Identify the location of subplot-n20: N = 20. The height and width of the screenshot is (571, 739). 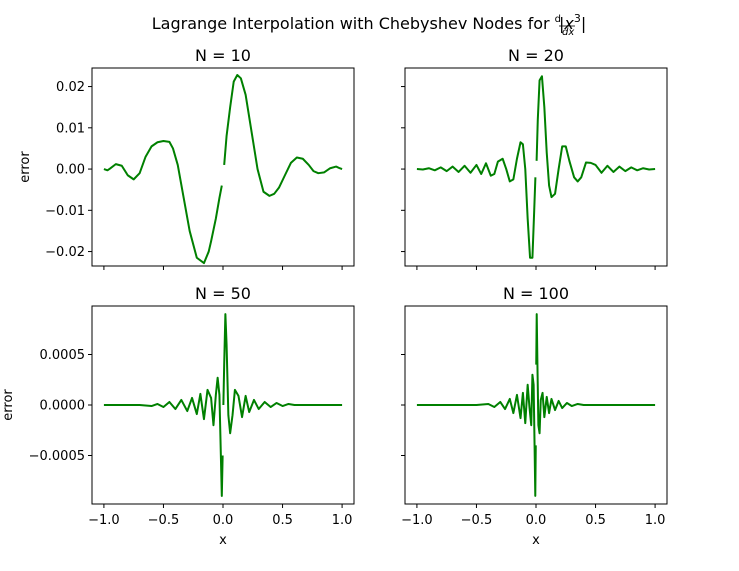
(534, 158).